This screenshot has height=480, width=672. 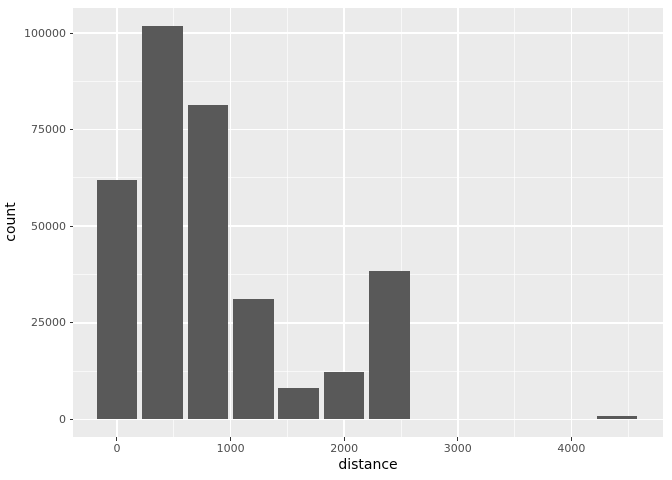 What do you see at coordinates (230, 448) in the screenshot?
I see `x-tick-label: 1000` at bounding box center [230, 448].